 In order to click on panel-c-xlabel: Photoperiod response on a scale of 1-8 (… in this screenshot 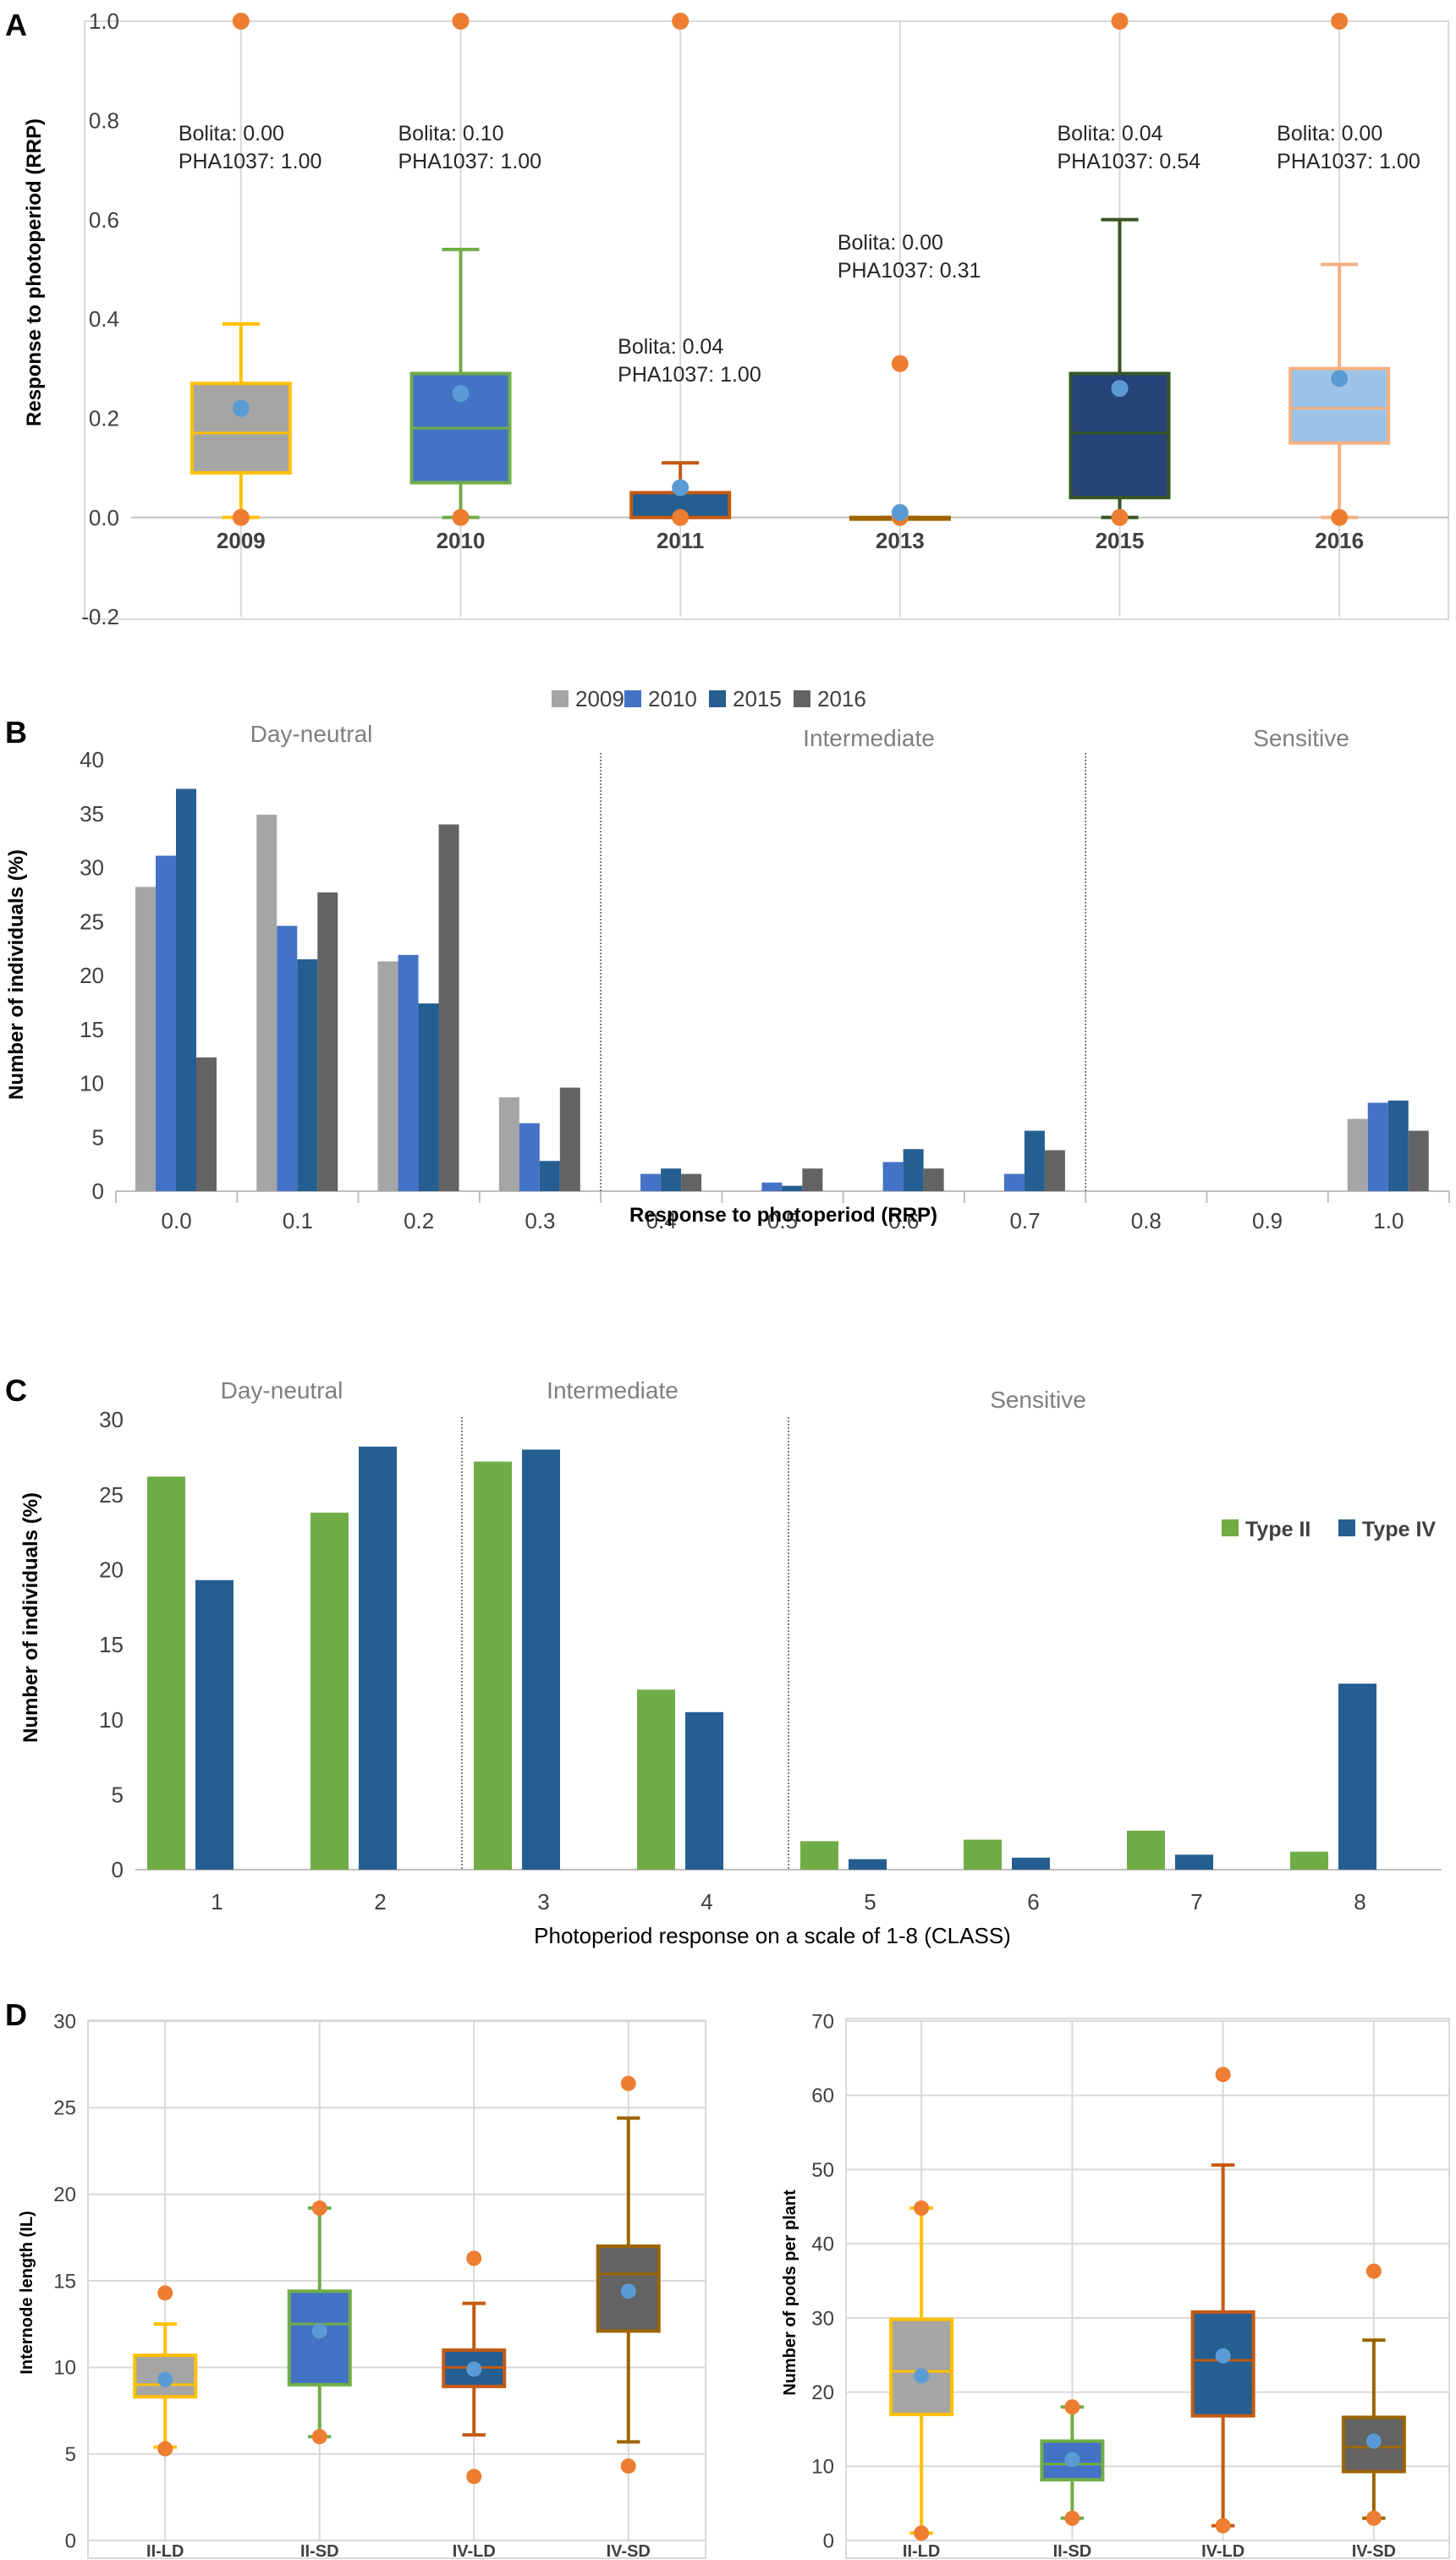, I will do `click(773, 1936)`.